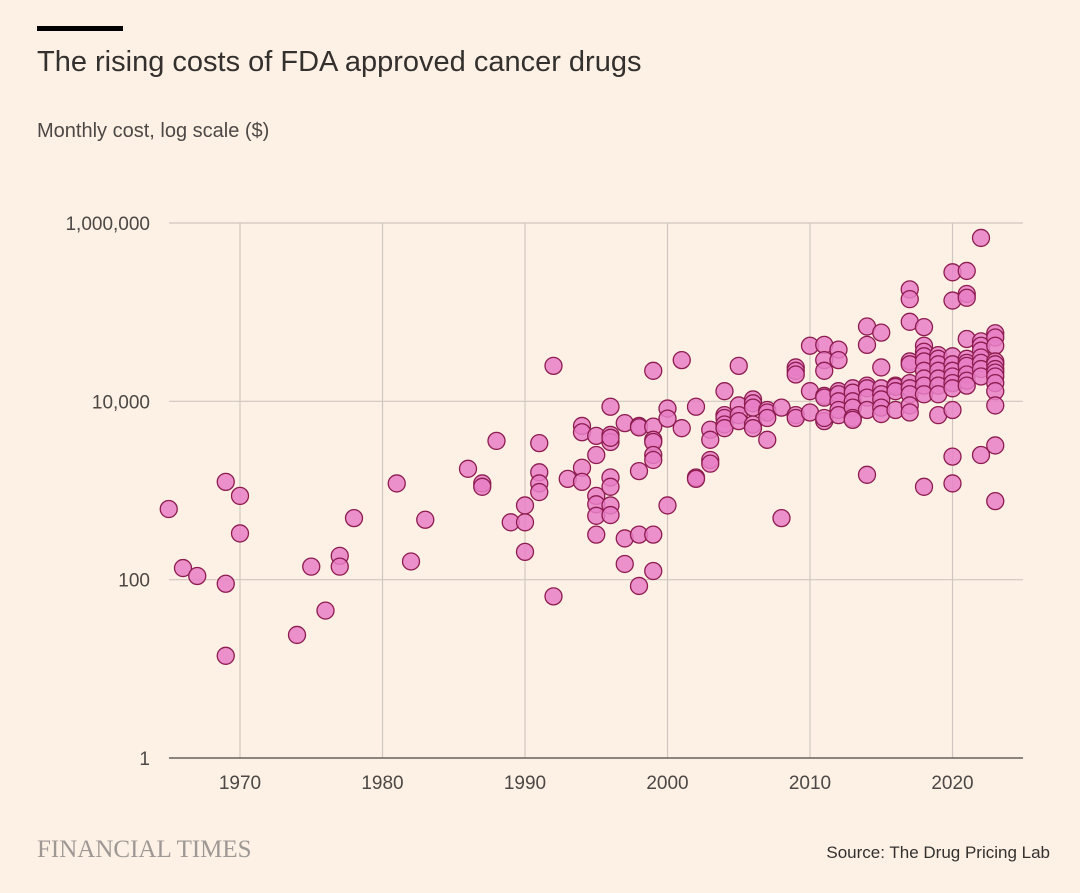  I want to click on x-tick-label: 2000, so click(667, 783).